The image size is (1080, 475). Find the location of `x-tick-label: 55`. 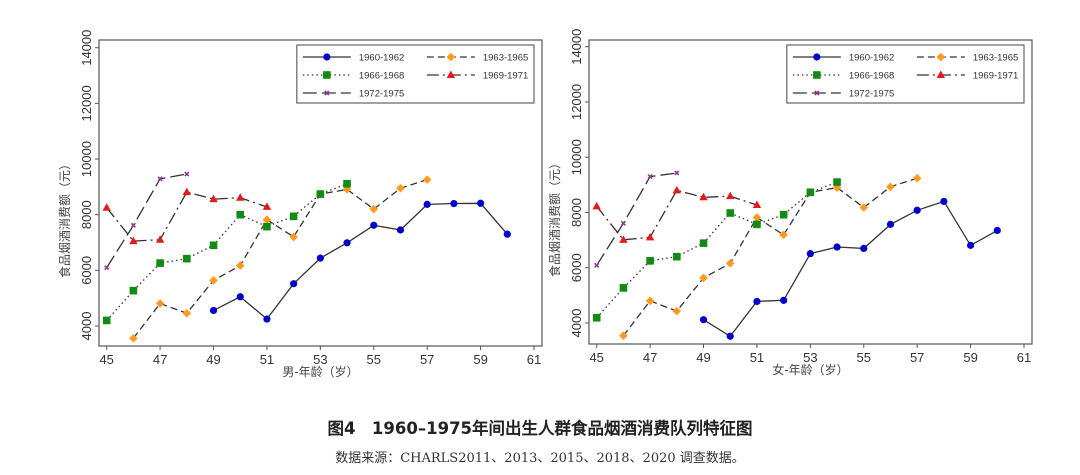

x-tick-label: 55 is located at coordinates (864, 357).